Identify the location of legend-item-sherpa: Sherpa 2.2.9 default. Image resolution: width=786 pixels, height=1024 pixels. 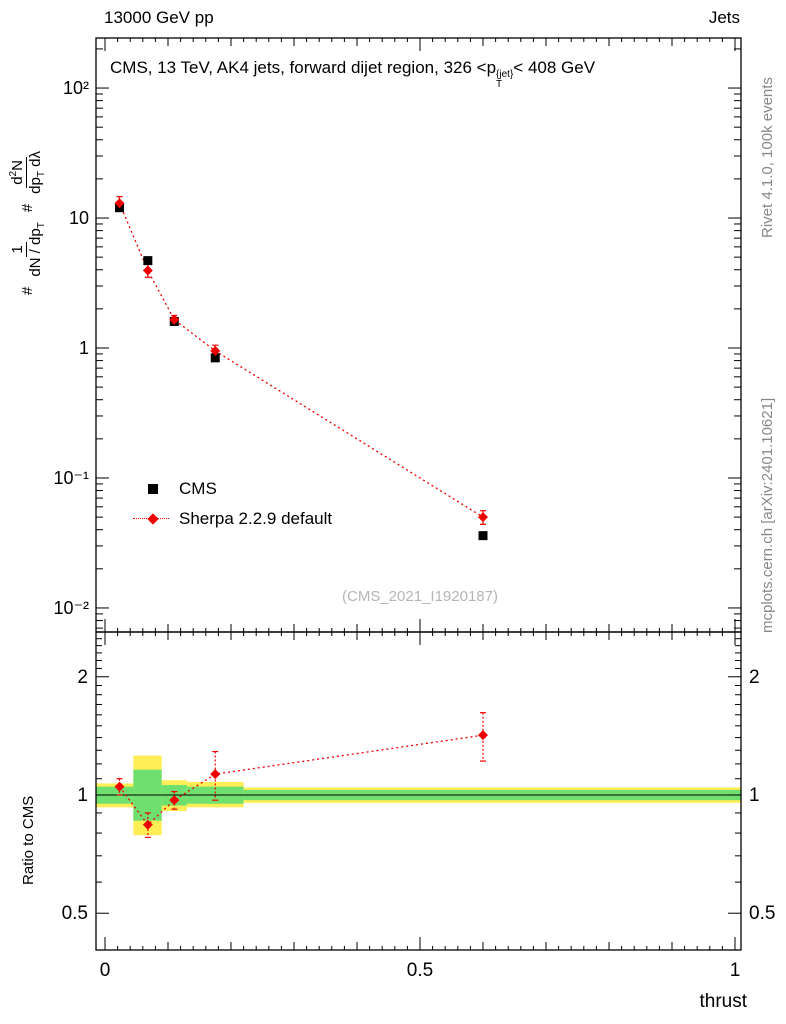
(232, 519).